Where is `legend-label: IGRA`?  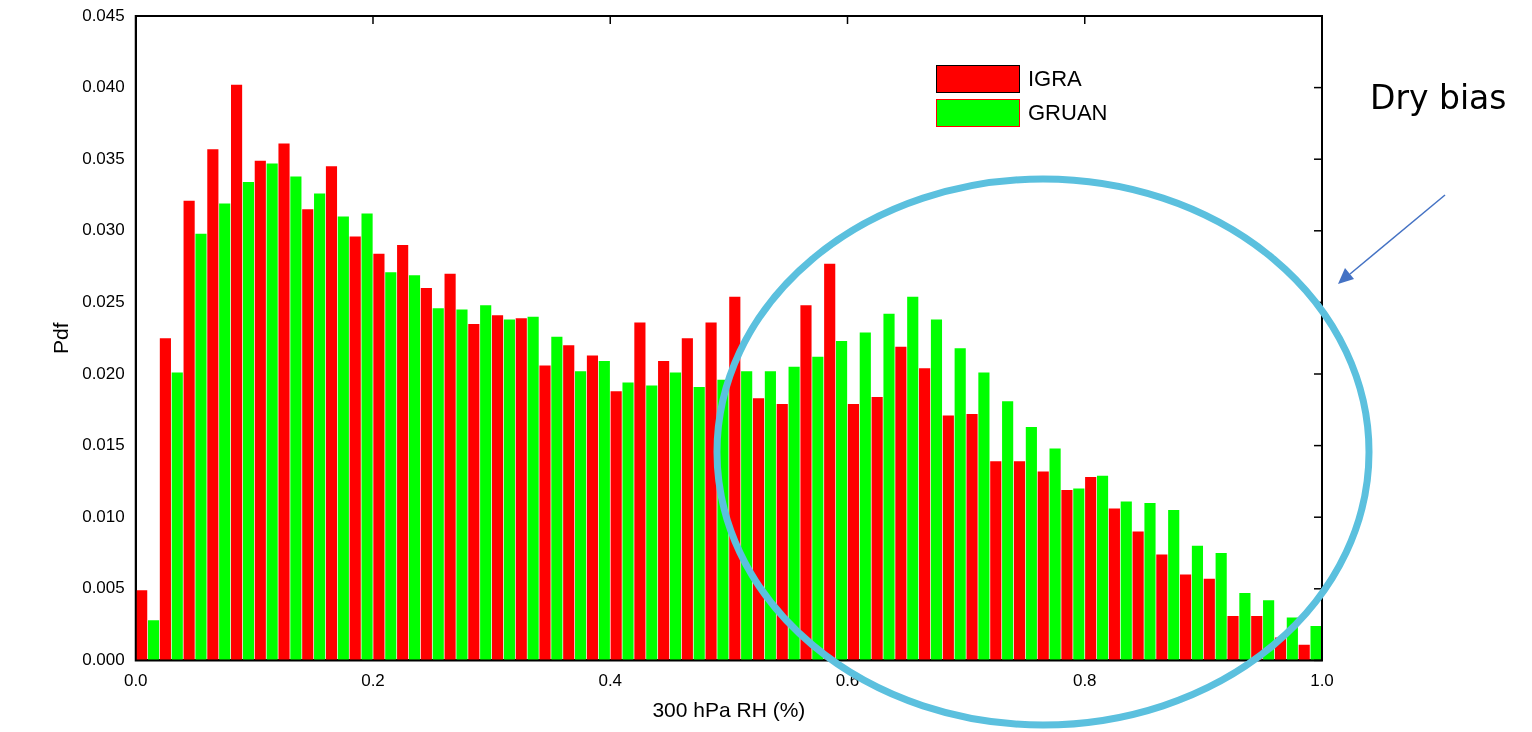
legend-label: IGRA is located at coordinates (1055, 79).